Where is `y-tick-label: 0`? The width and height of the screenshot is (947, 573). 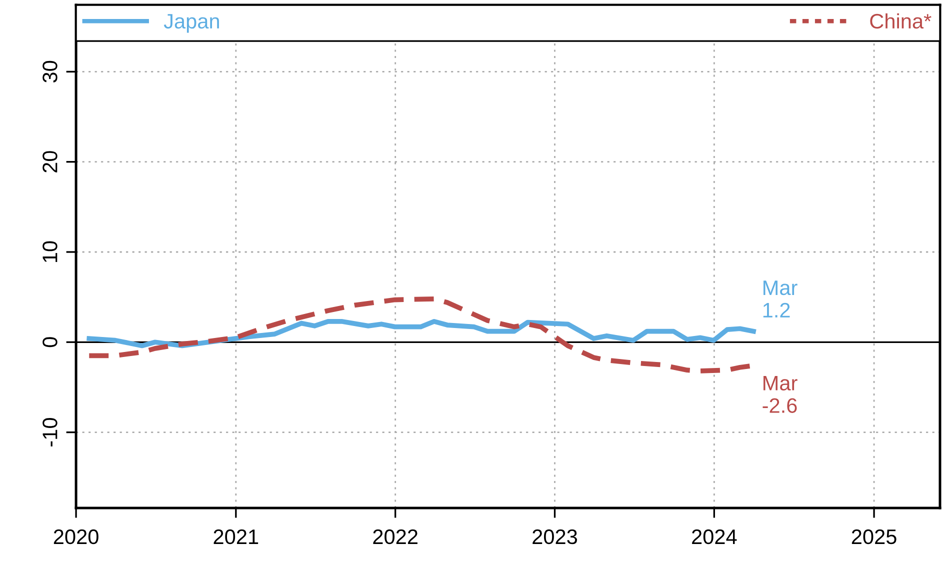 y-tick-label: 0 is located at coordinates (50, 342).